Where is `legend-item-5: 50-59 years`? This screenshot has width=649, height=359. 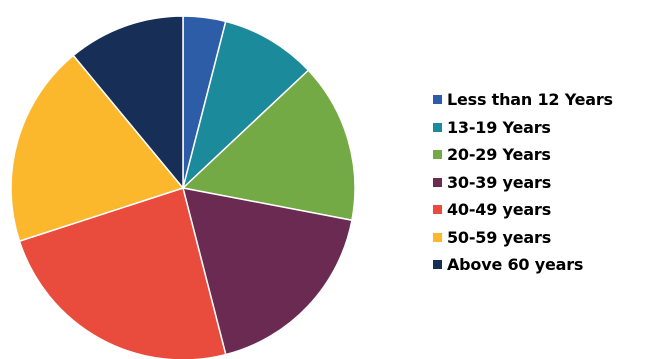
legend-item-5: 50-59 years is located at coordinates (523, 238).